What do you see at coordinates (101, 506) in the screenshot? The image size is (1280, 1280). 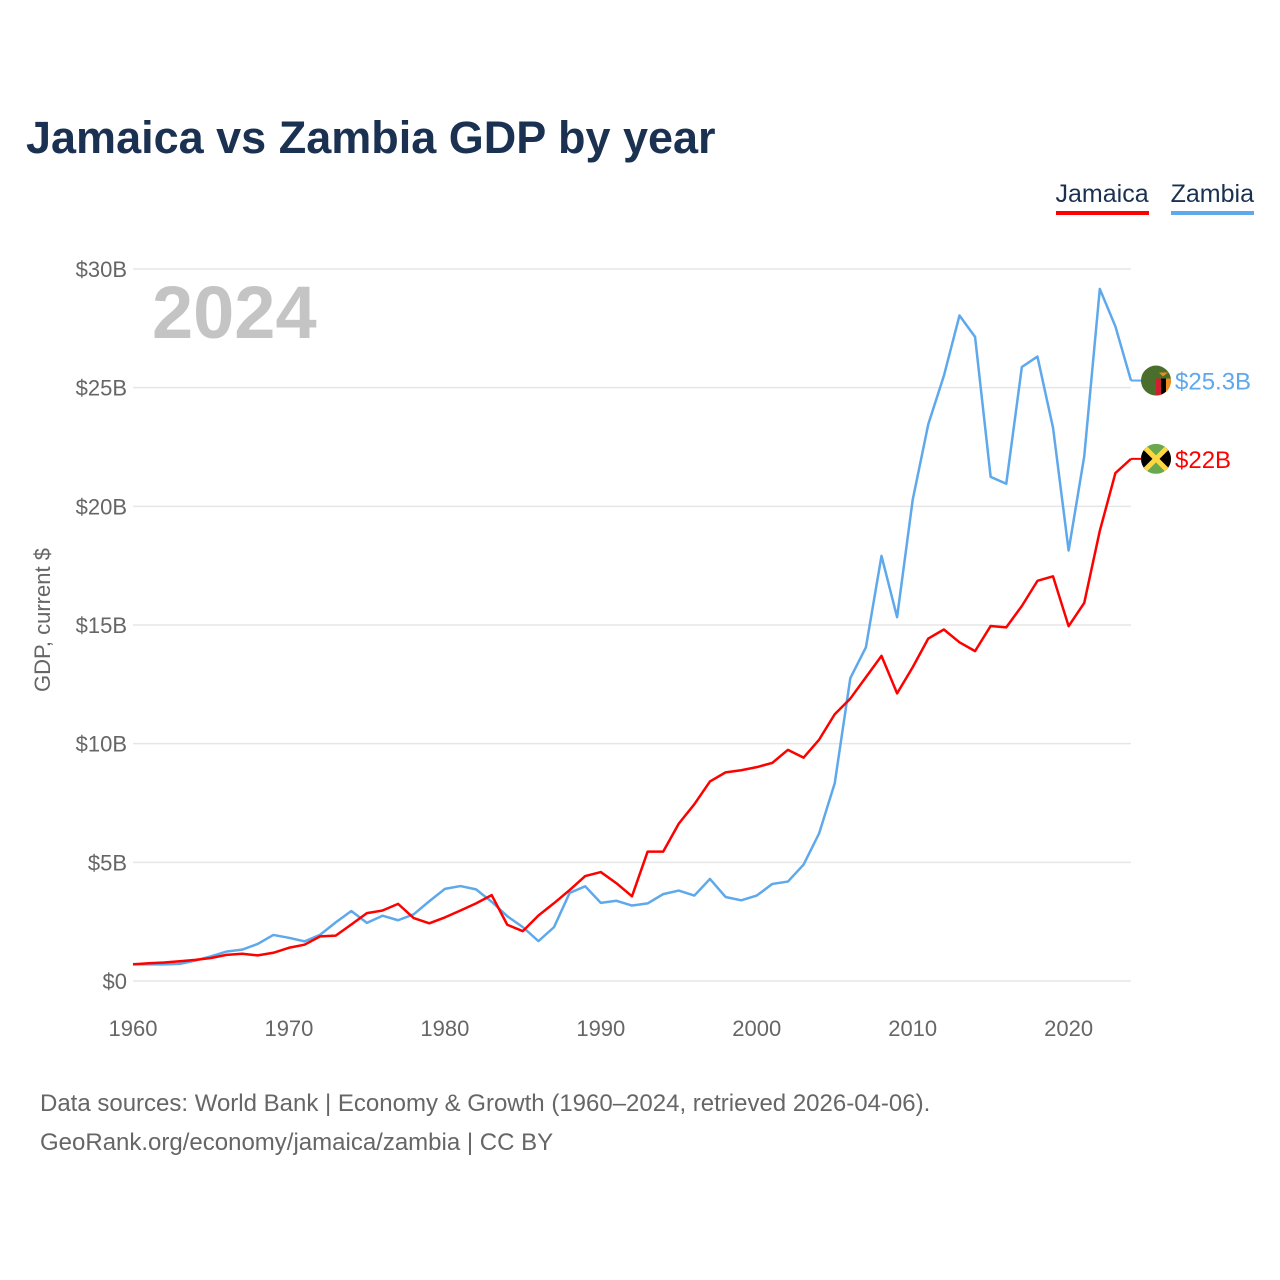 I see `y-tick-label: $20B` at bounding box center [101, 506].